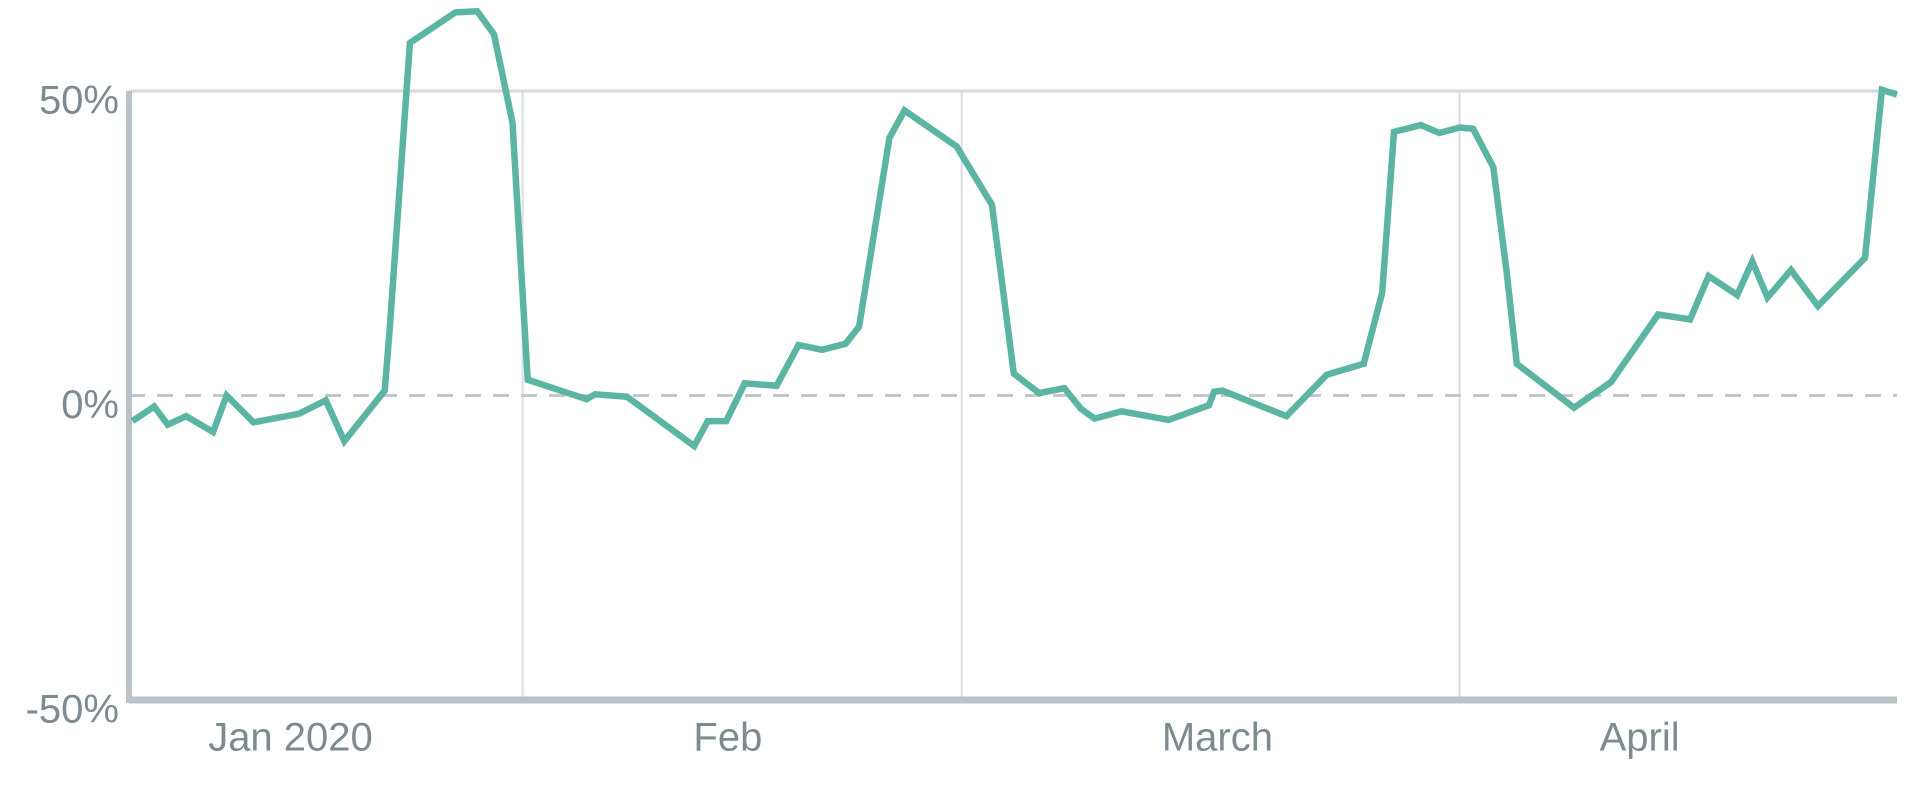 Image resolution: width=1920 pixels, height=790 pixels. What do you see at coordinates (290, 738) in the screenshot?
I see `x-tick-label: Jan 2020` at bounding box center [290, 738].